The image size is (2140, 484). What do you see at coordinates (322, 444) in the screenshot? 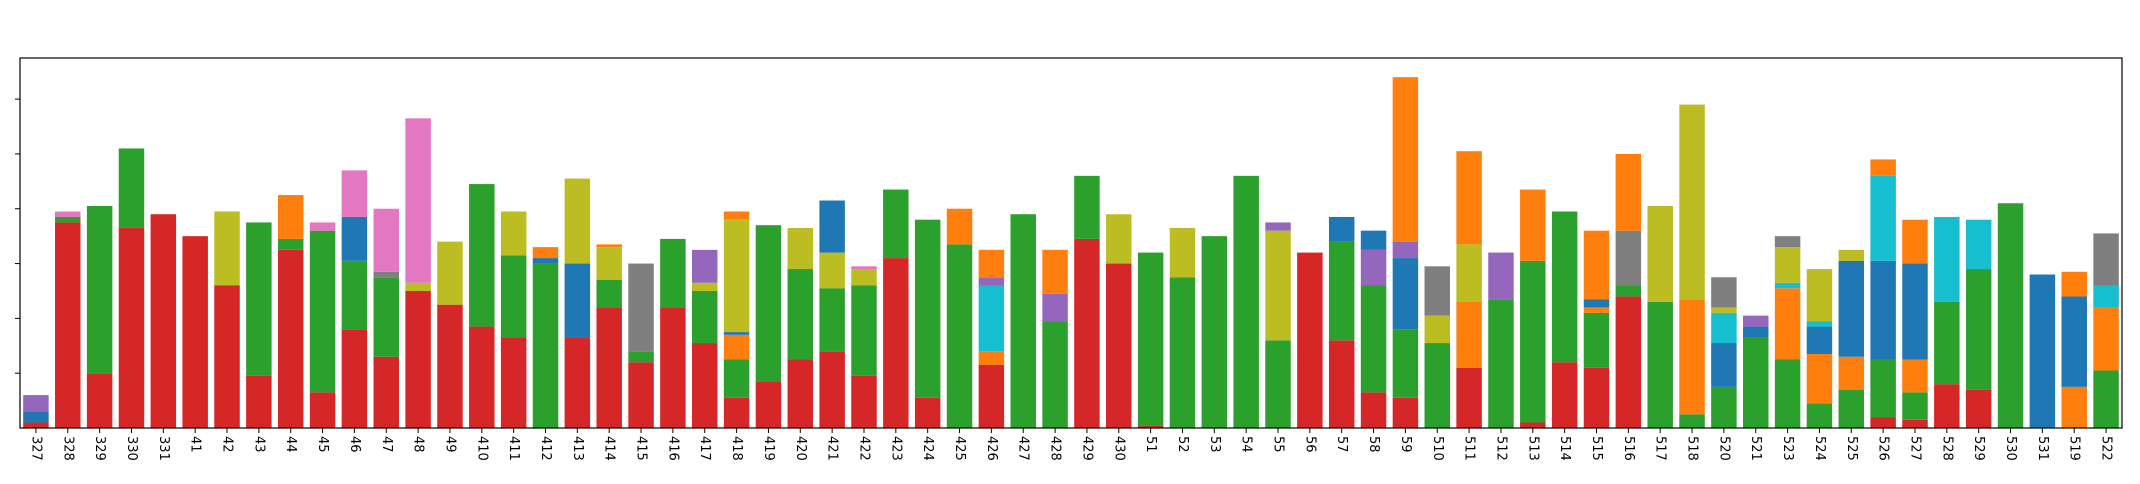
I see `x-tick-label-45: 45` at bounding box center [322, 444].